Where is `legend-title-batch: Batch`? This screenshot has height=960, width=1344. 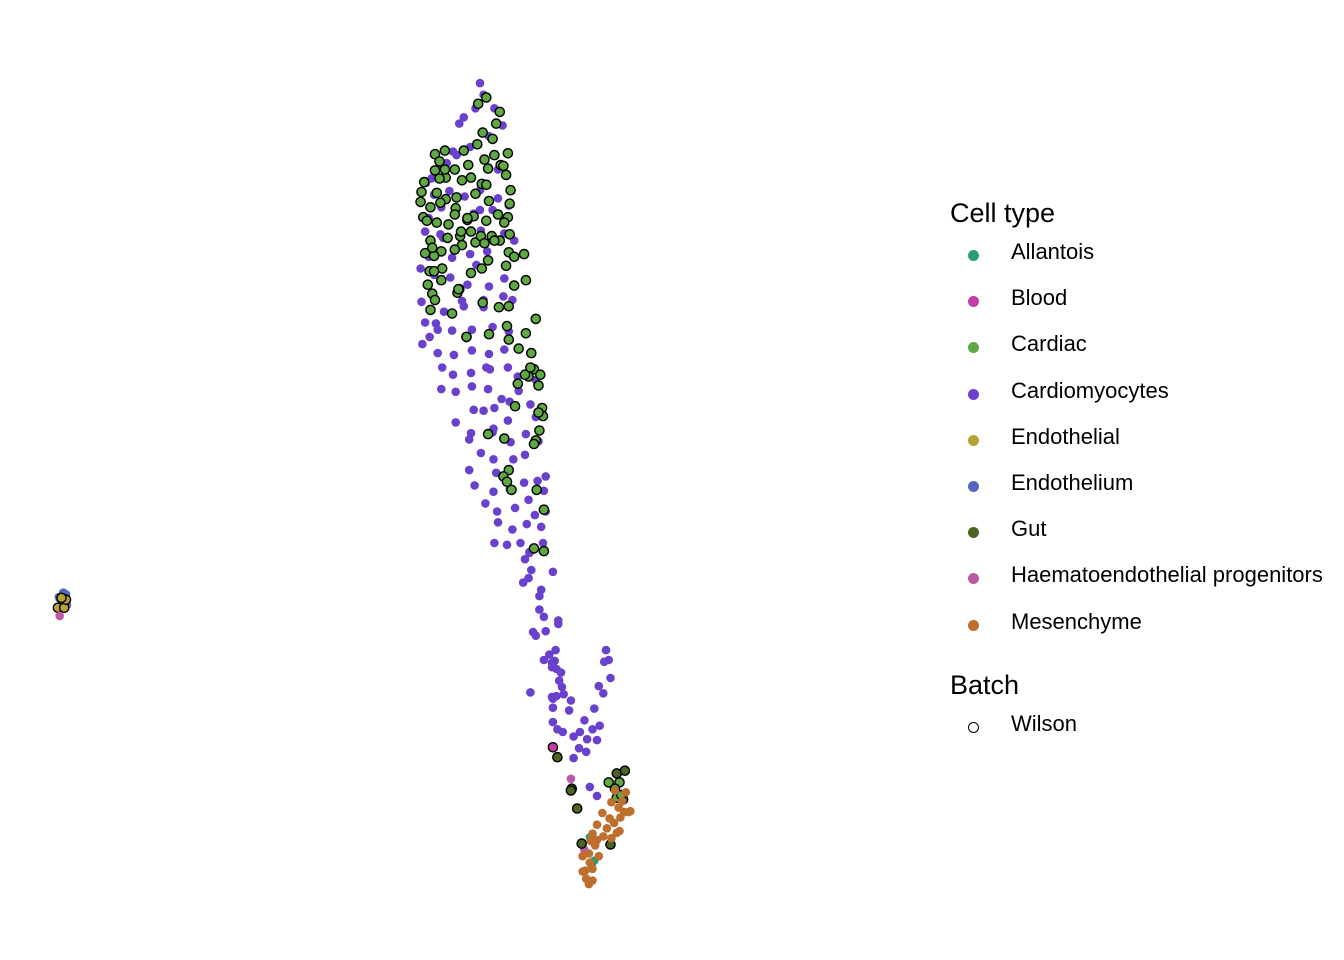 legend-title-batch: Batch is located at coordinates (985, 684).